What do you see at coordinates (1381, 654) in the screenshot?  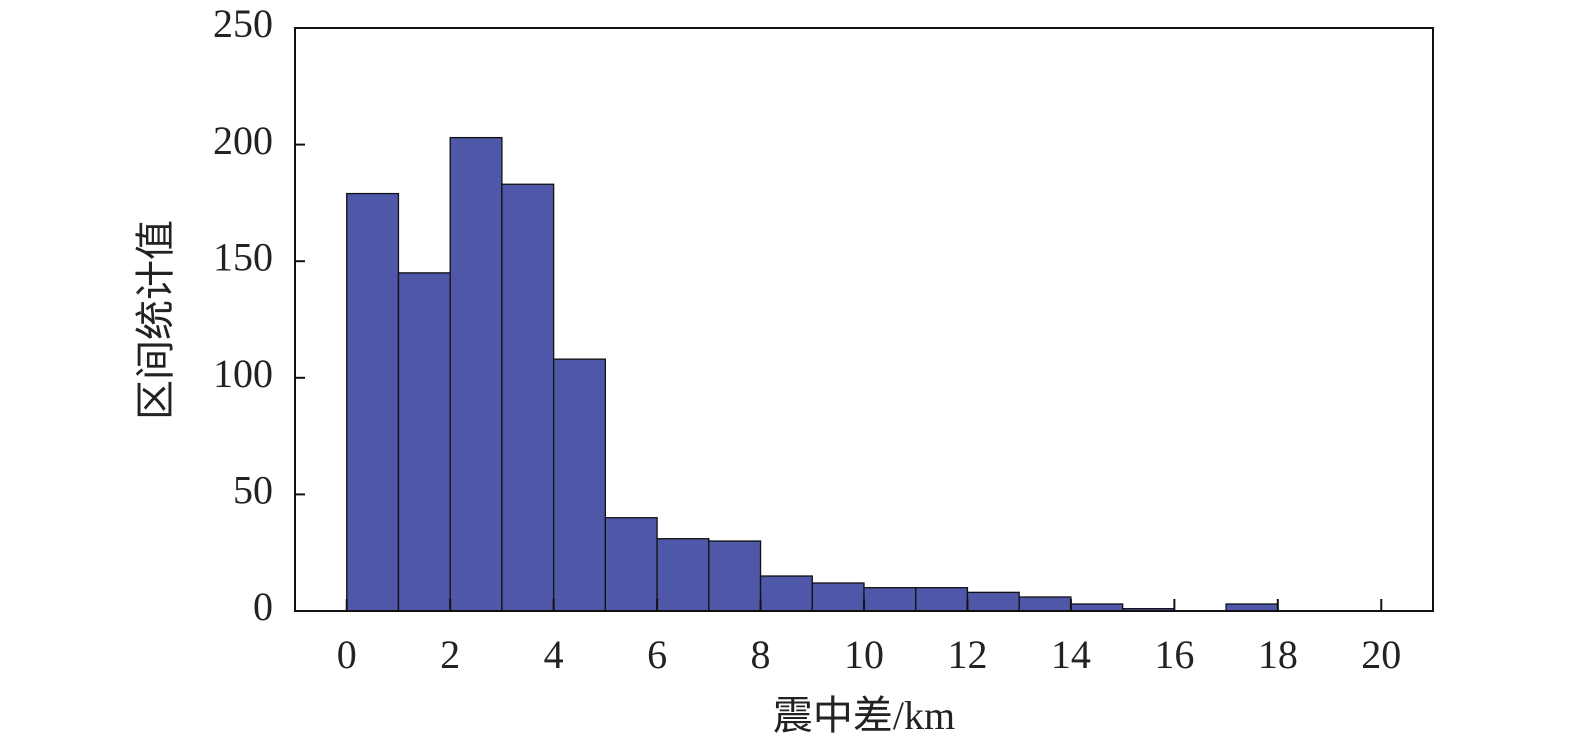 I see `x-tick-label: 20` at bounding box center [1381, 654].